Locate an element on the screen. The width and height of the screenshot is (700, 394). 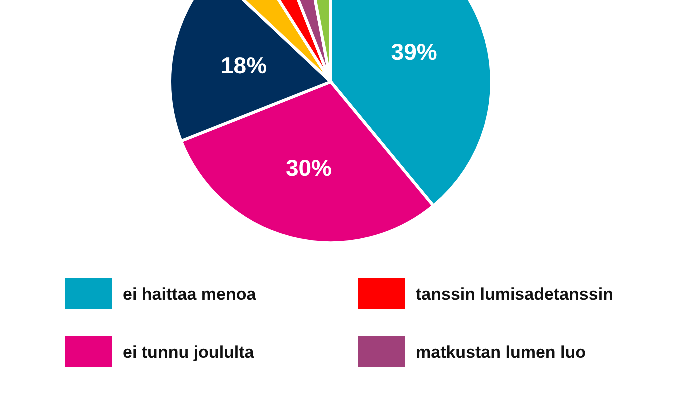
legend-label: tanssin lumisadetanssin is located at coordinates (515, 294).